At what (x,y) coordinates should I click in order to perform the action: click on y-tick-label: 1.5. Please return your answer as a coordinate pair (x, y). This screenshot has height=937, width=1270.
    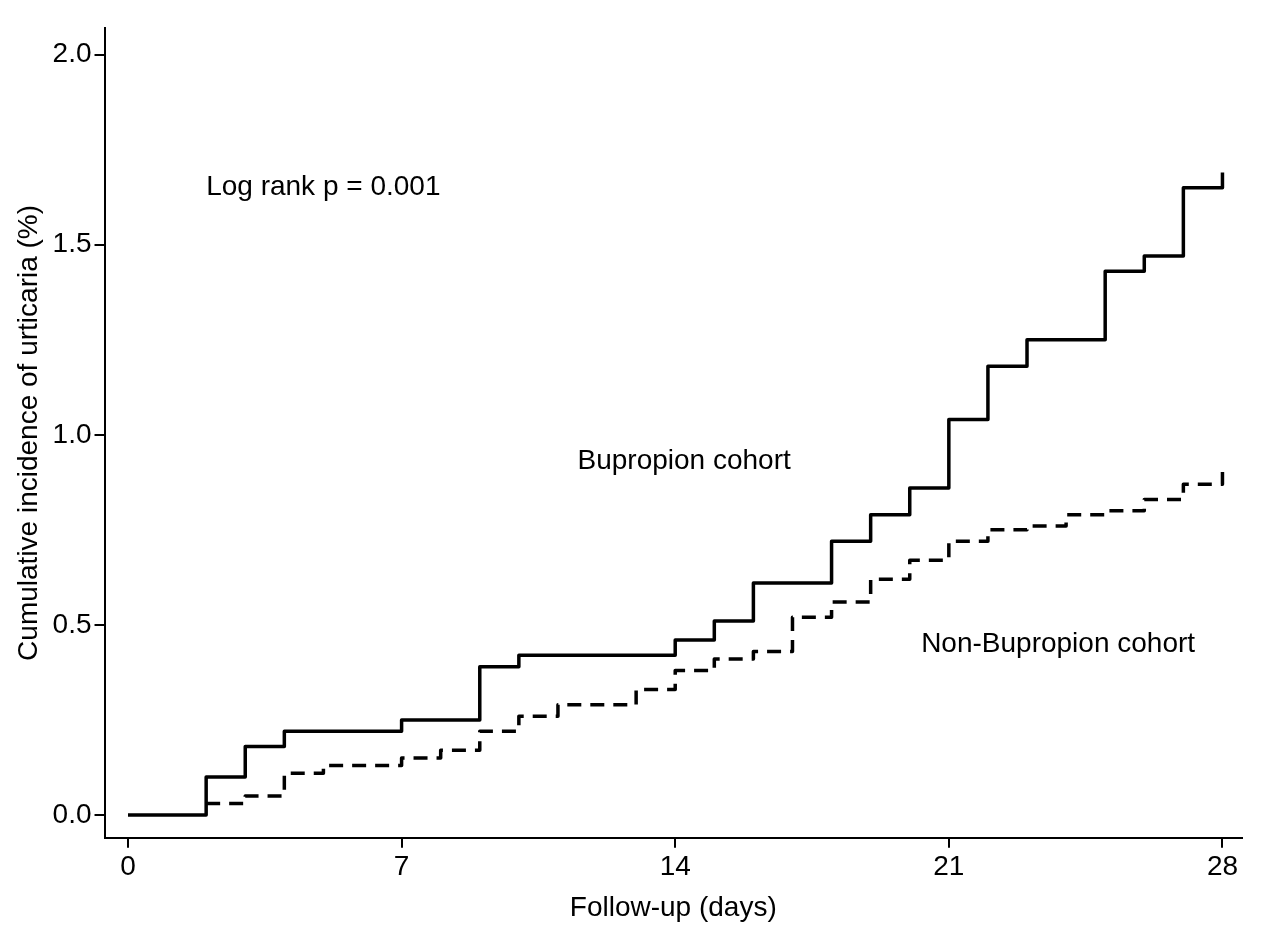
    Looking at the image, I should click on (72, 243).